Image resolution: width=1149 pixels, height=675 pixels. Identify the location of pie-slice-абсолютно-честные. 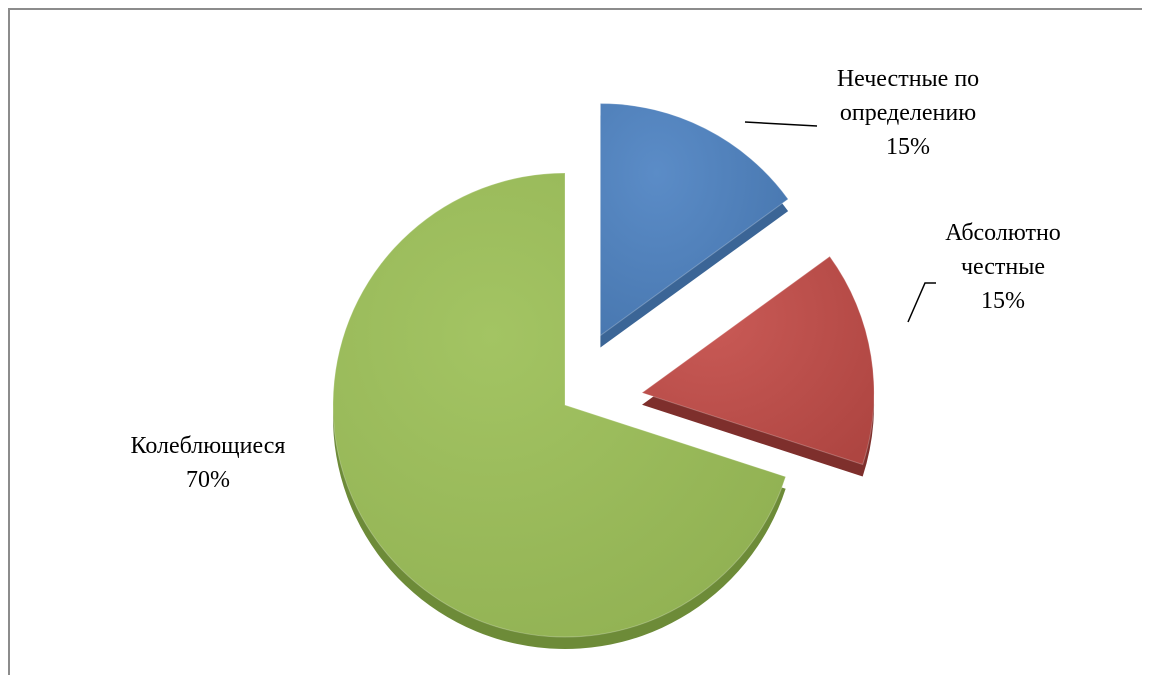
(757, 360).